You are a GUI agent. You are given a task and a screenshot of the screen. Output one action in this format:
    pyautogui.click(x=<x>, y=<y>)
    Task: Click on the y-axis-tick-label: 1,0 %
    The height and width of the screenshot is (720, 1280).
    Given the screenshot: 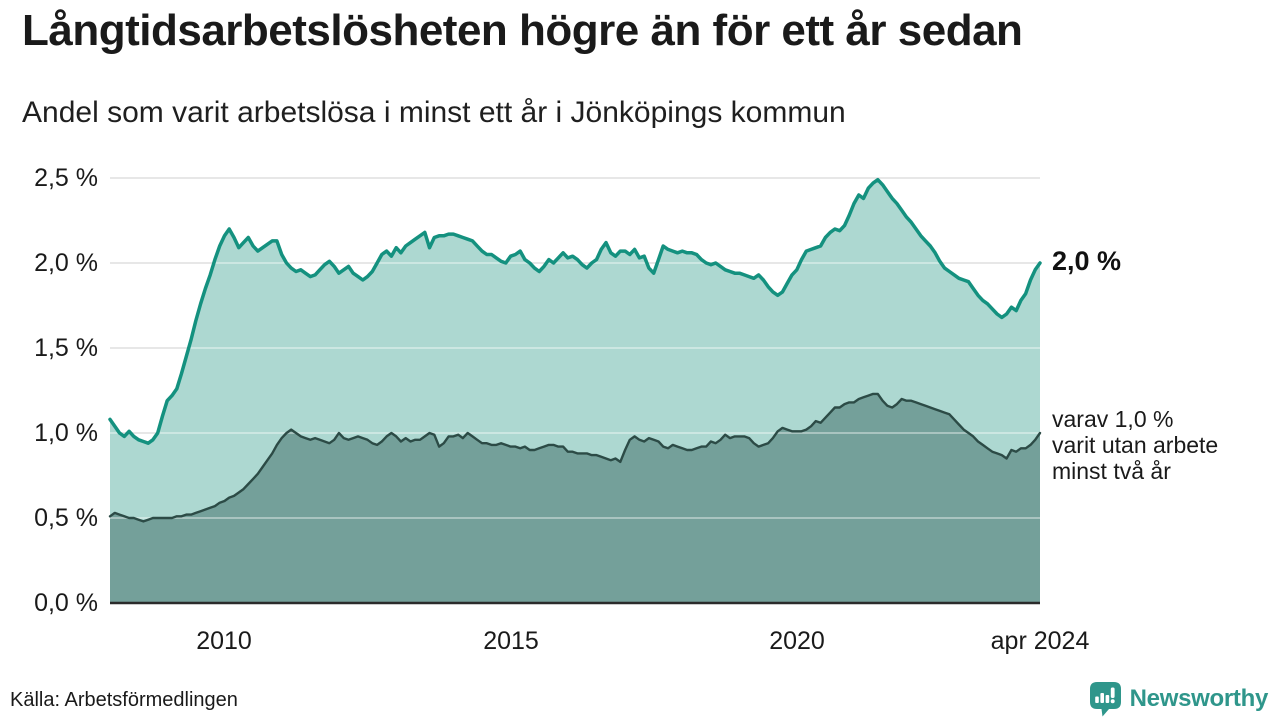 What is the action you would take?
    pyautogui.click(x=66, y=433)
    